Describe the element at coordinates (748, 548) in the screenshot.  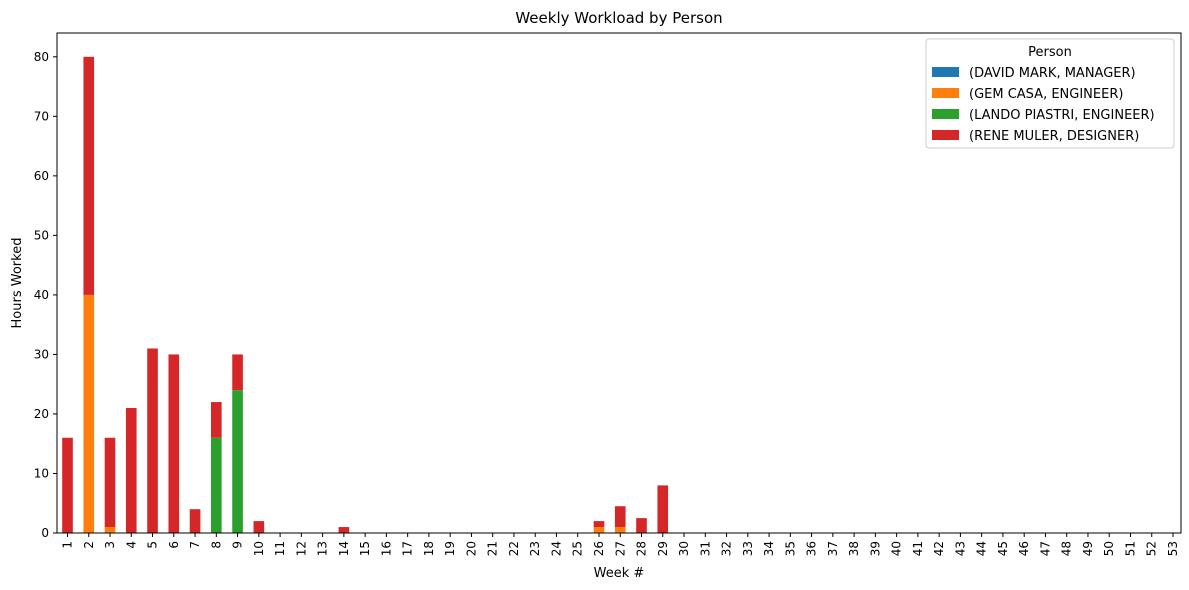
I see `x-tick-label: 33` at that location.